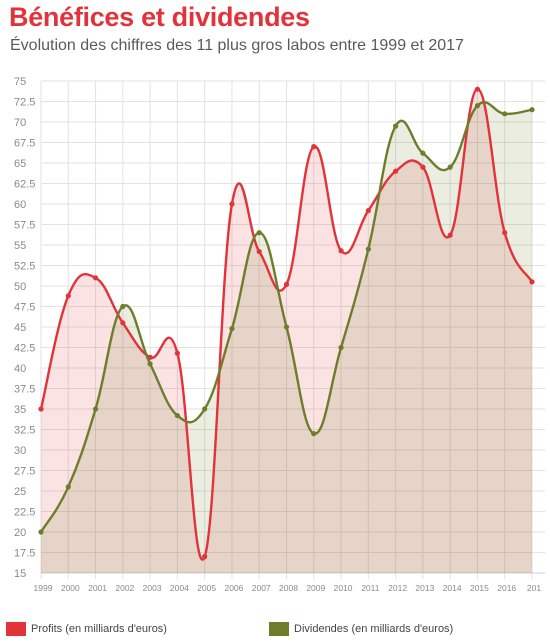 This screenshot has width=550, height=642. What do you see at coordinates (20, 82) in the screenshot?
I see `y-tick-label: 75` at bounding box center [20, 82].